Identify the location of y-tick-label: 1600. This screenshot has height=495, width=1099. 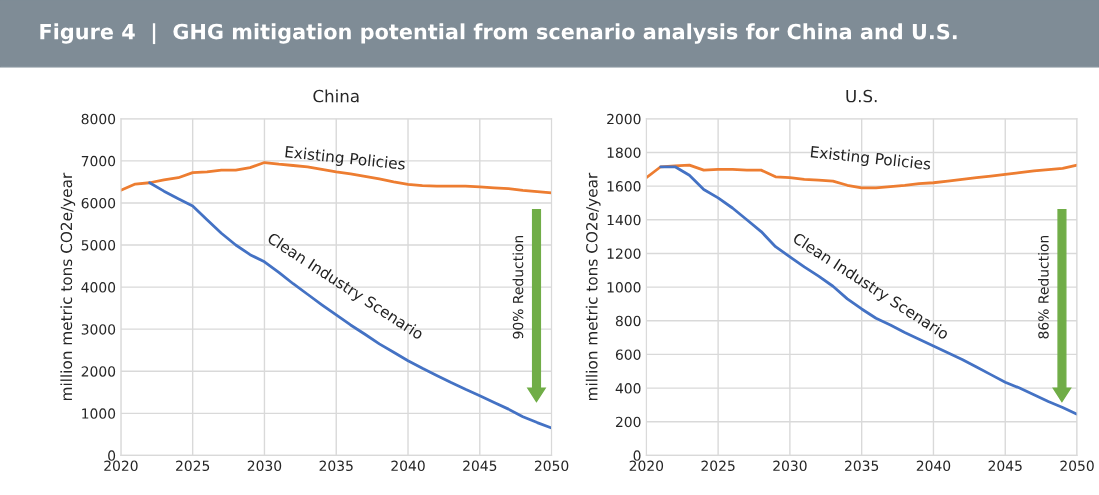
(624, 186).